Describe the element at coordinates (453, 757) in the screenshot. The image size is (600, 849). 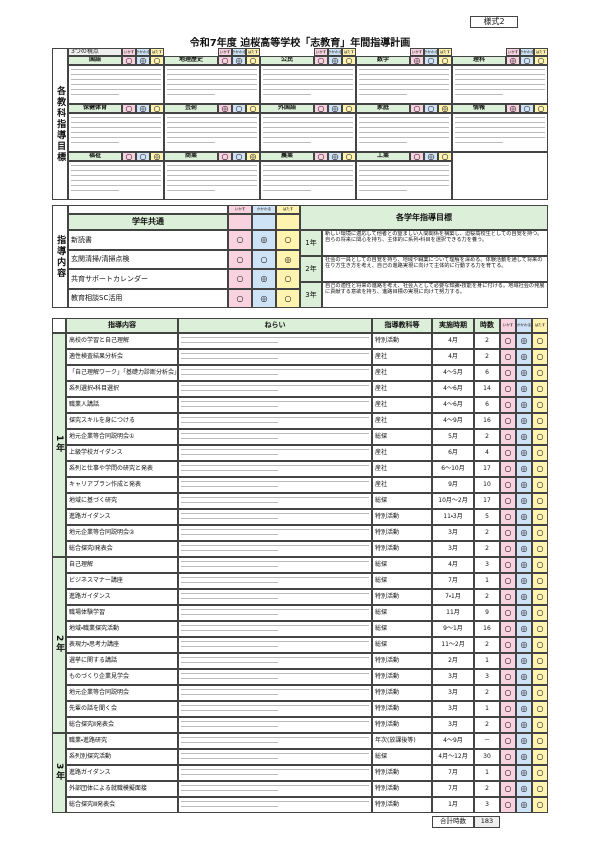
I see `plan-period: 4月～12月` at that location.